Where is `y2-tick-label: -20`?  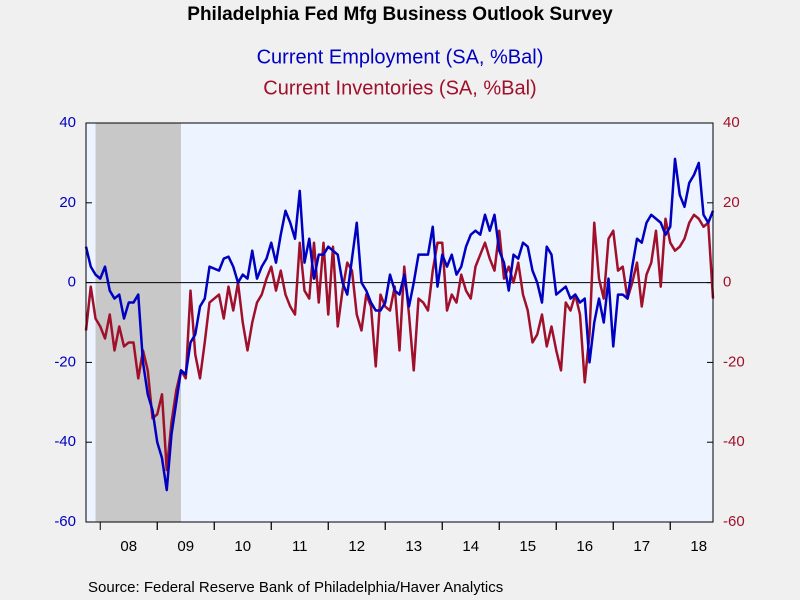 y2-tick-label: -20 is located at coordinates (734, 361).